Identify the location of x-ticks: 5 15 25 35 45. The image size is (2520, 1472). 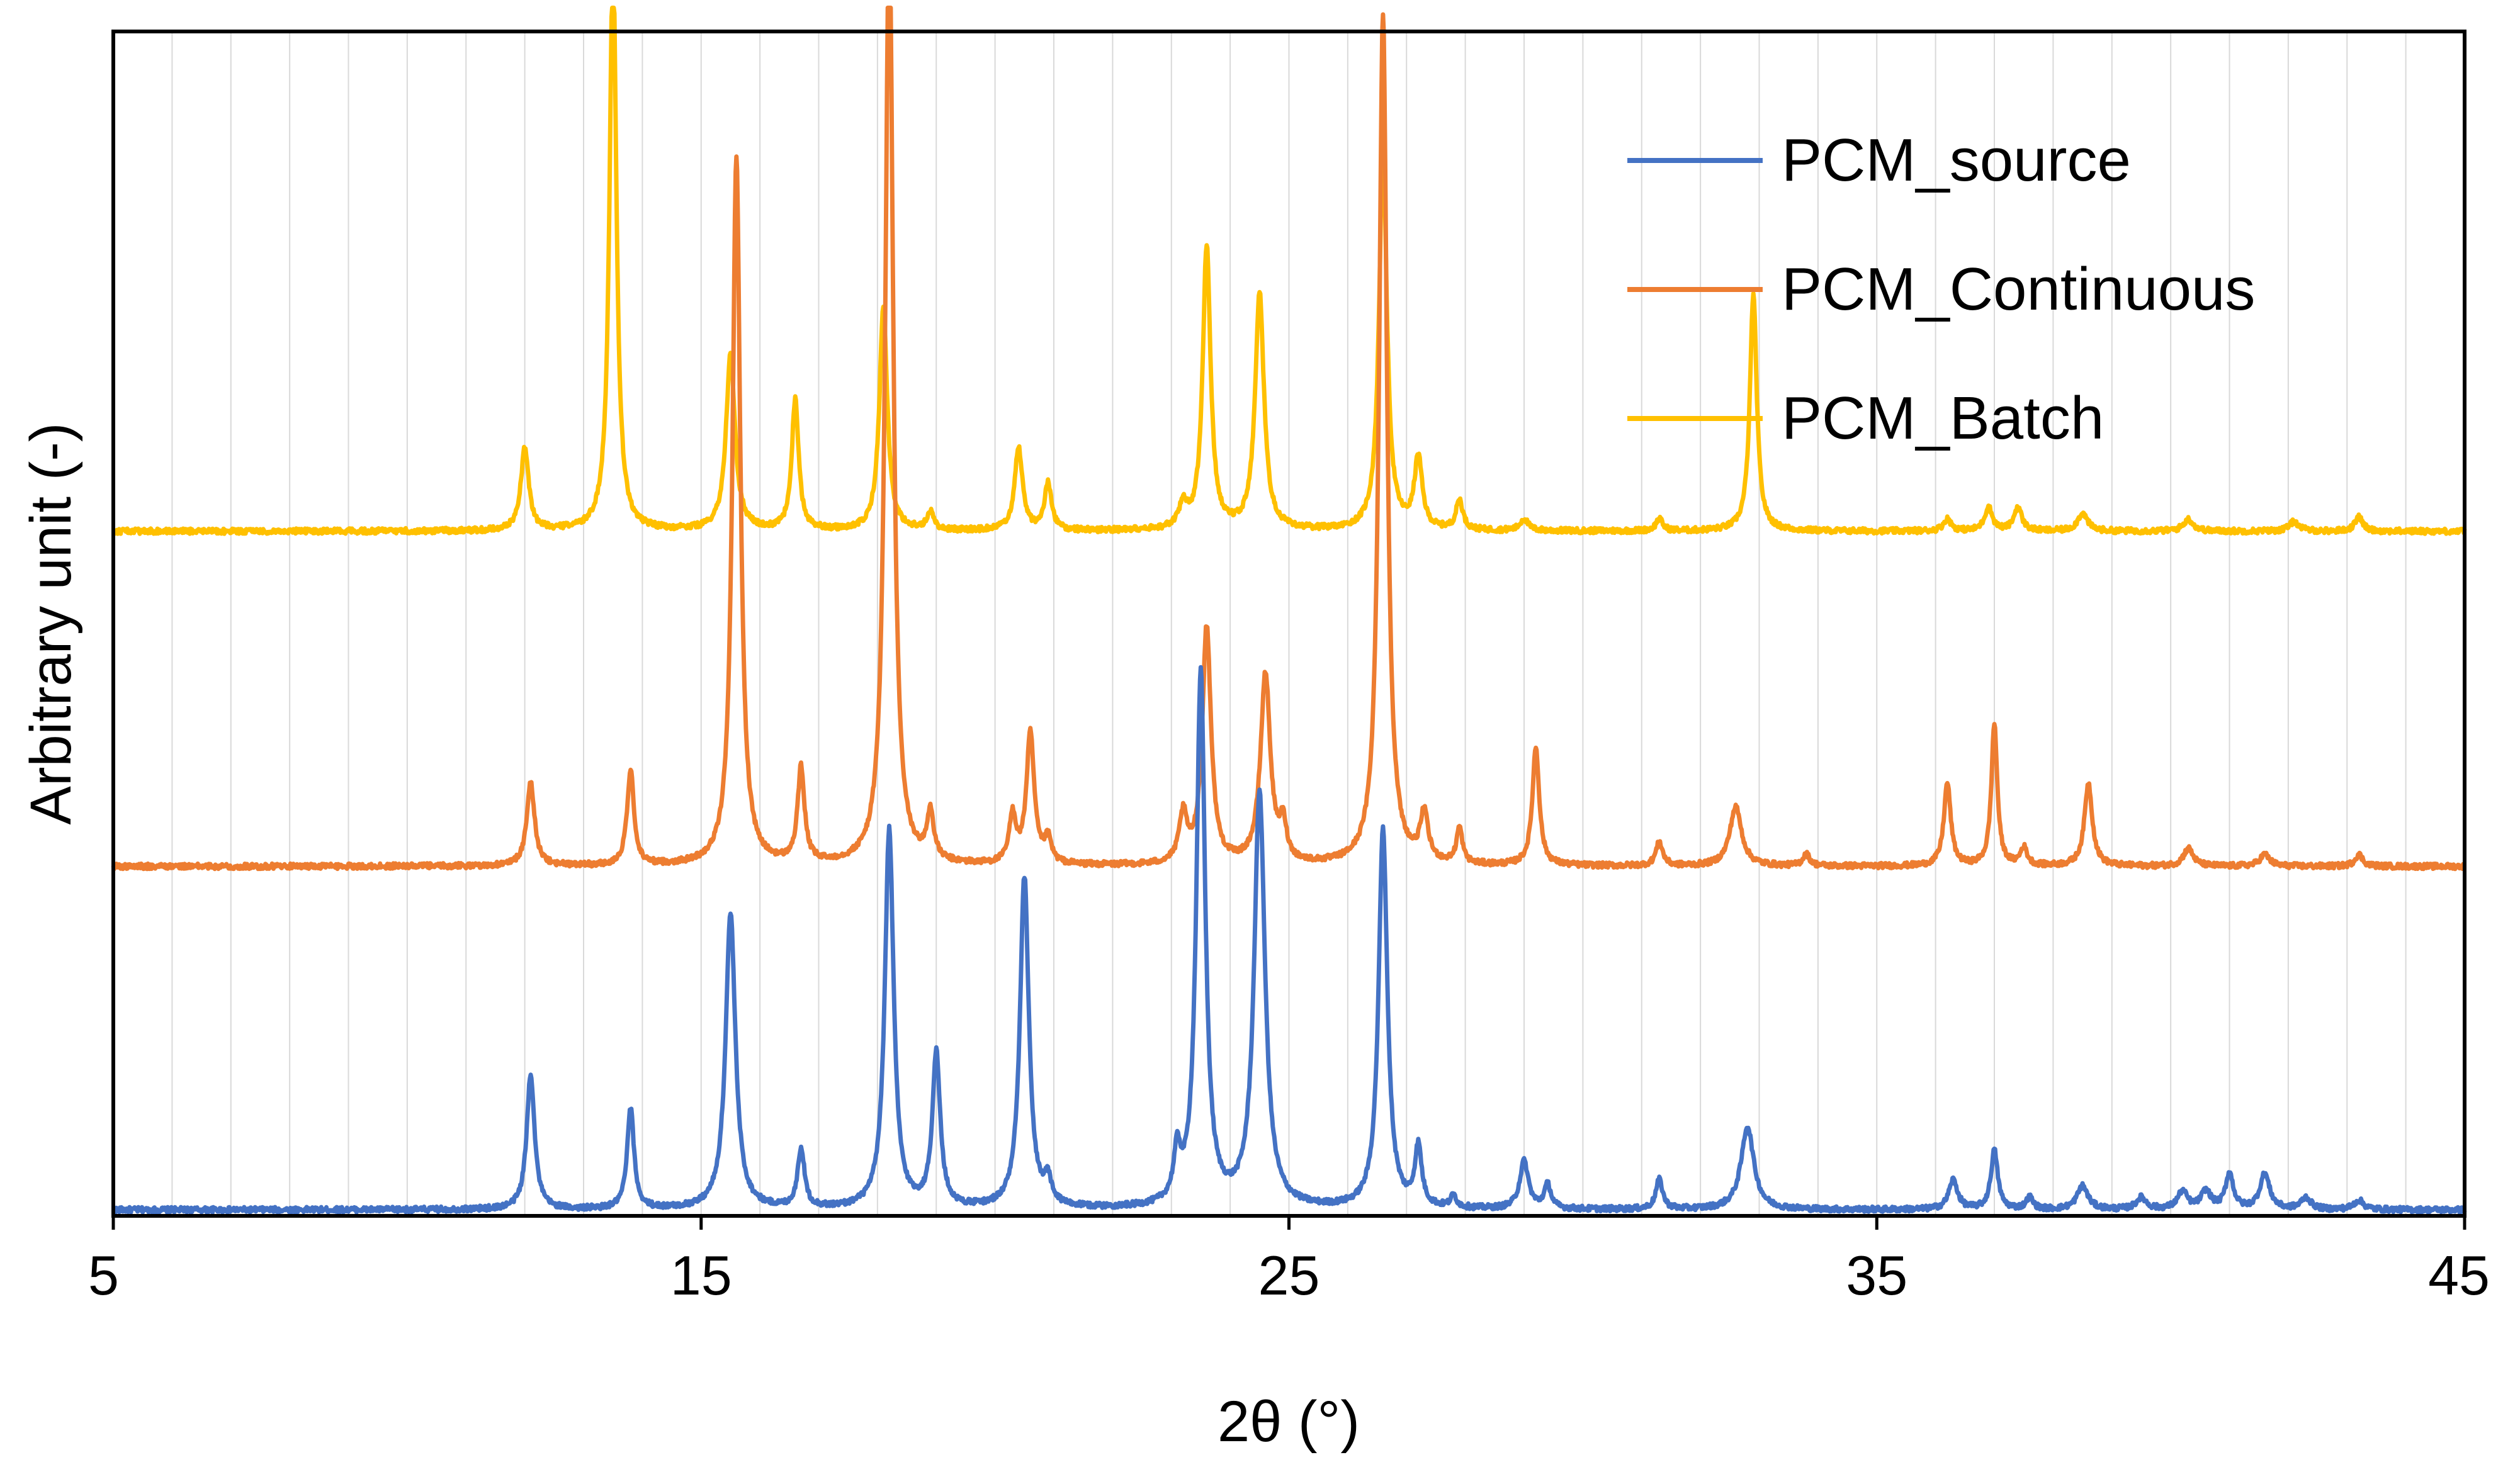
(1289, 1261).